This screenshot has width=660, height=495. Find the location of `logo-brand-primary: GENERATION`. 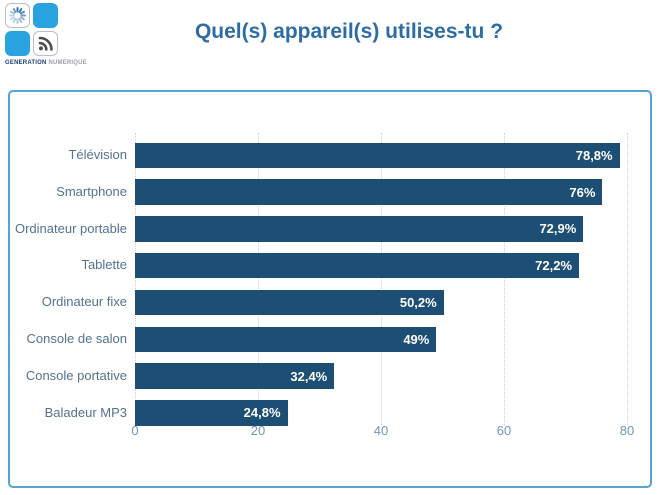

logo-brand-primary: GENERATION is located at coordinates (26, 63).